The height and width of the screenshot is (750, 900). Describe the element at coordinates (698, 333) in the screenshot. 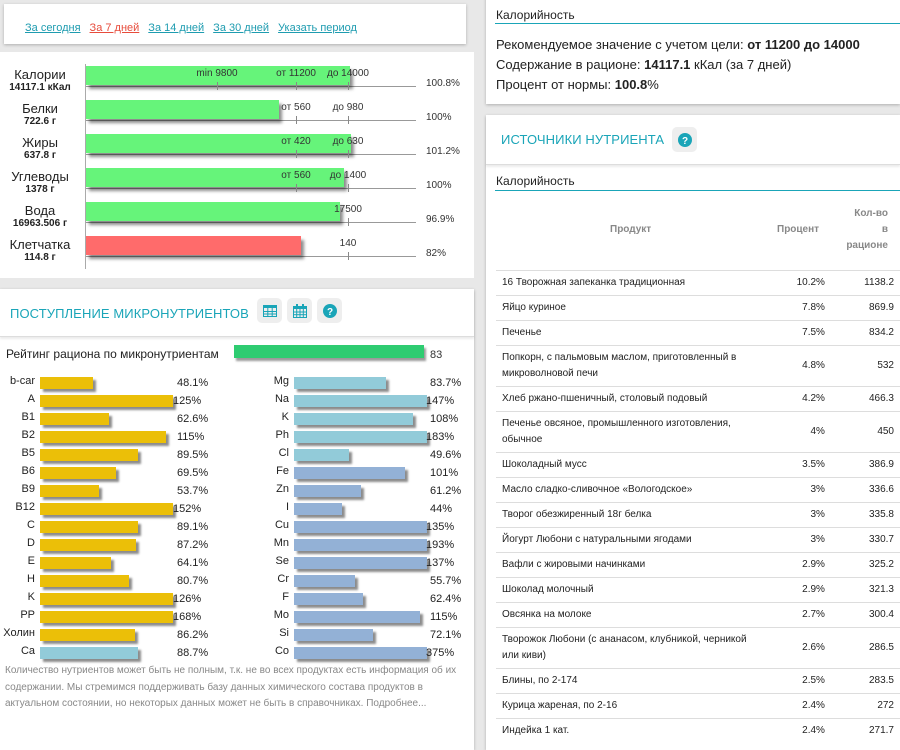

I see `table-row: Печенье 7.5% 834.2` at that location.